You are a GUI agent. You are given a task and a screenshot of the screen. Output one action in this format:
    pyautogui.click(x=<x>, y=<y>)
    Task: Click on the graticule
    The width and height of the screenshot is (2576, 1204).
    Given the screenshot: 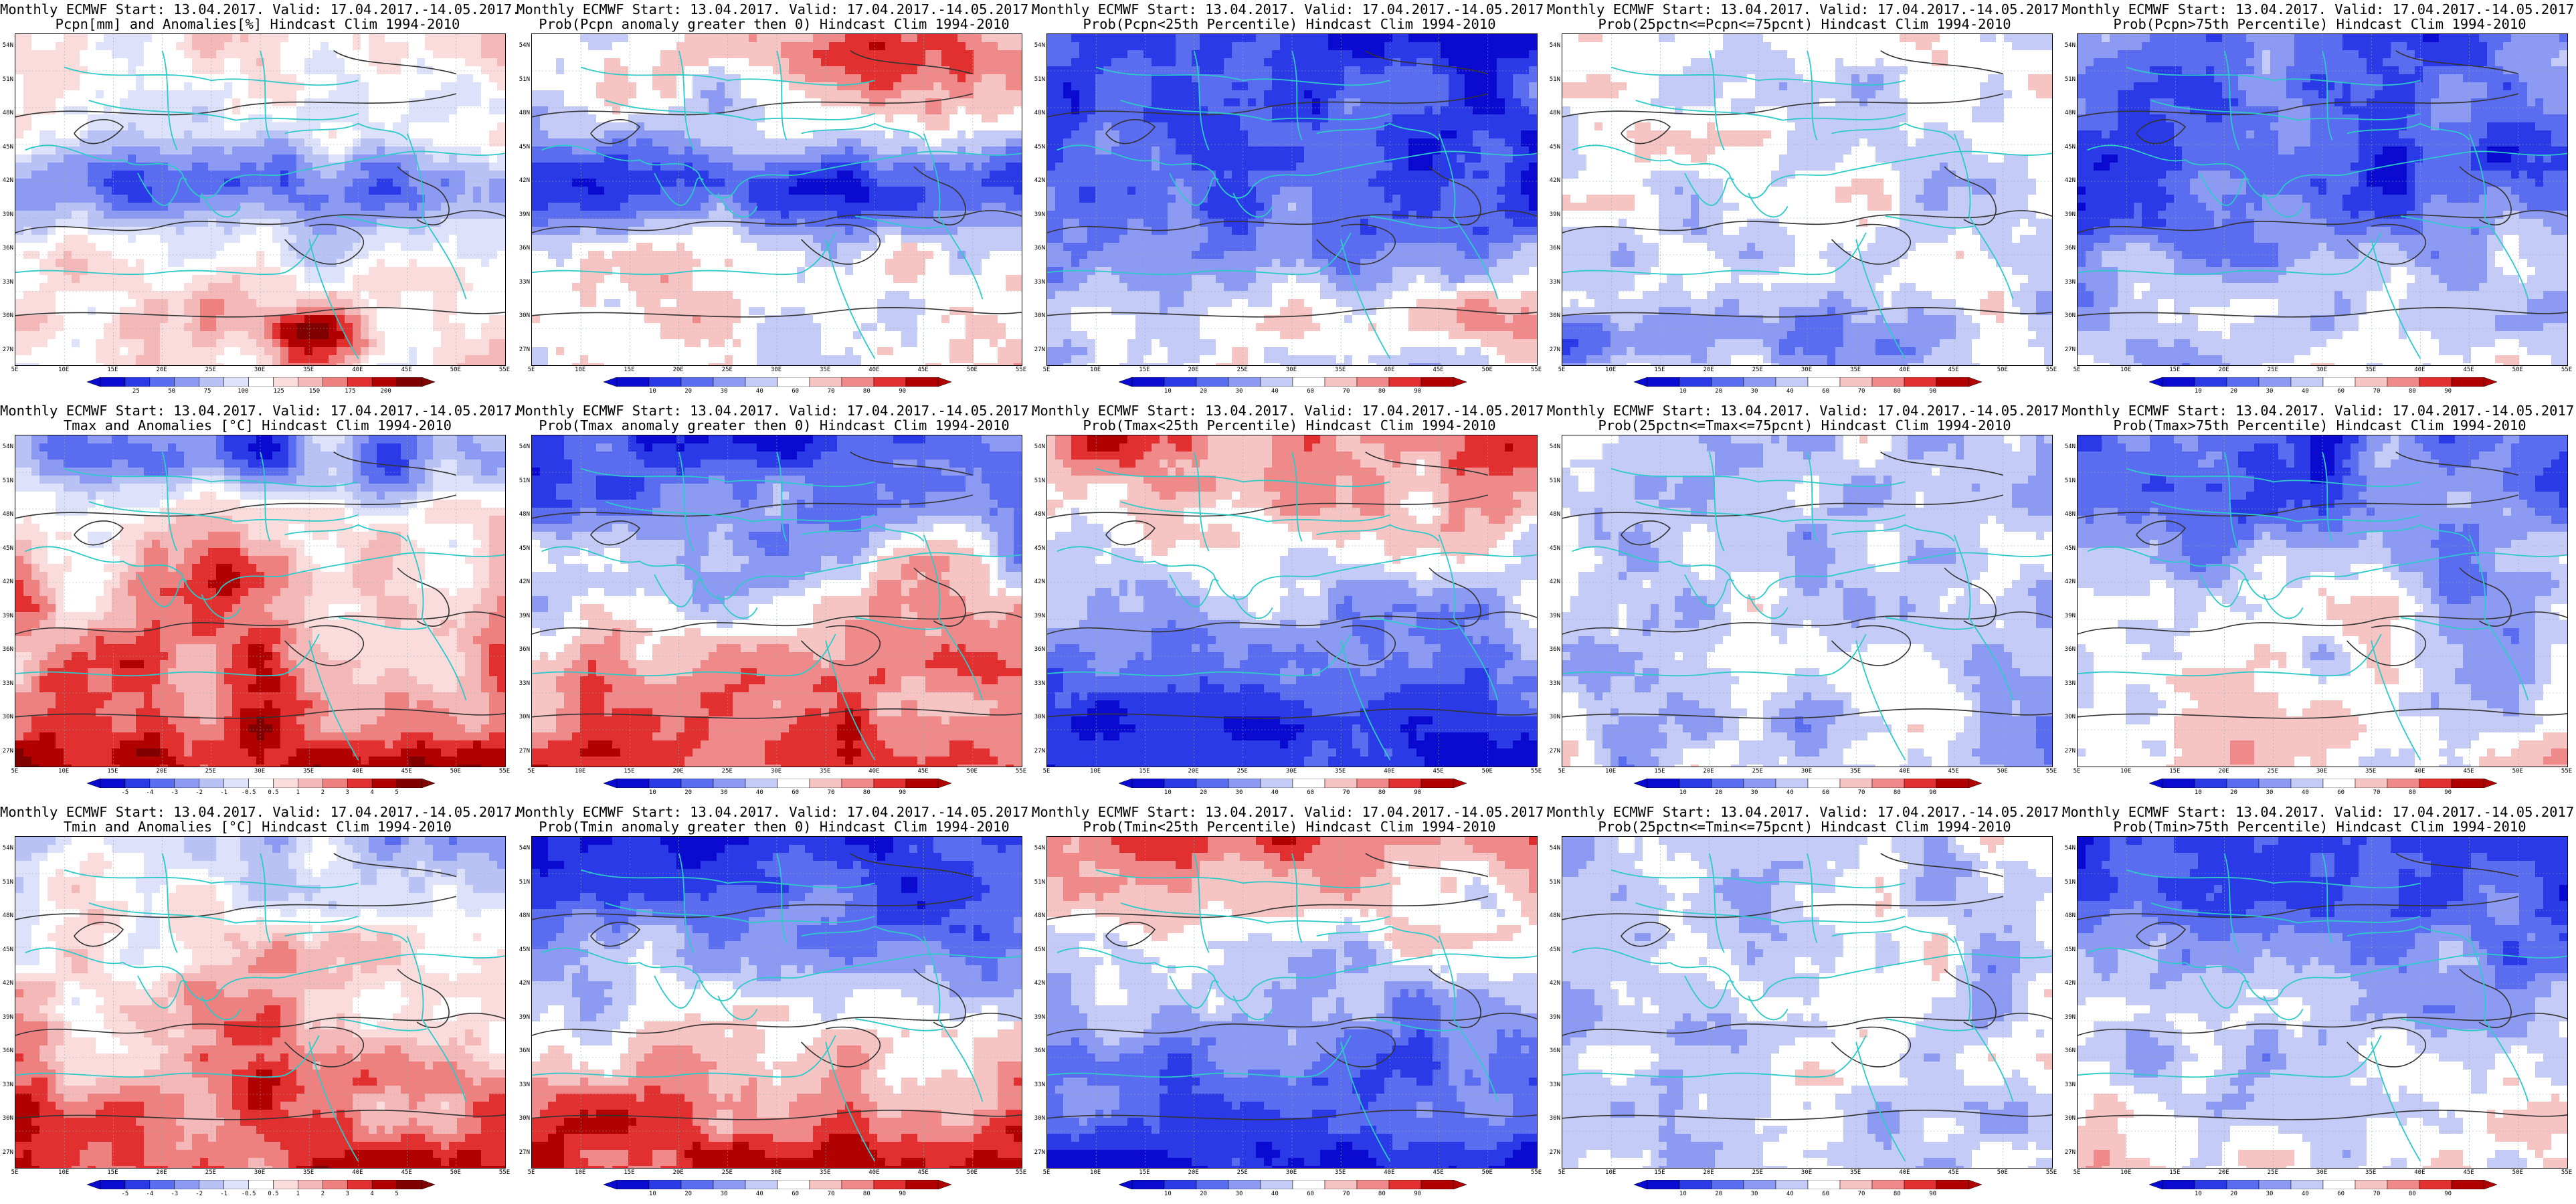 What is the action you would take?
    pyautogui.click(x=1292, y=1002)
    